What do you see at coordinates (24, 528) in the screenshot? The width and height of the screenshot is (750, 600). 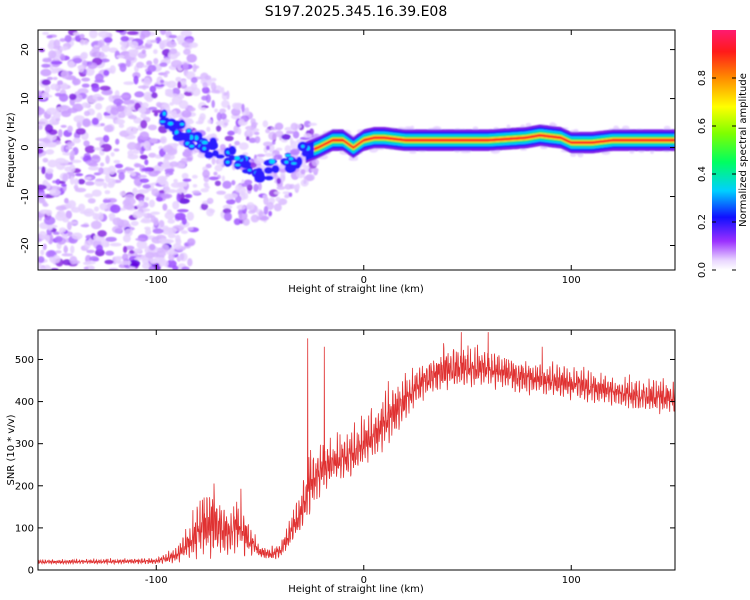 I see `snr-y-tick-label: 100` at bounding box center [24, 528].